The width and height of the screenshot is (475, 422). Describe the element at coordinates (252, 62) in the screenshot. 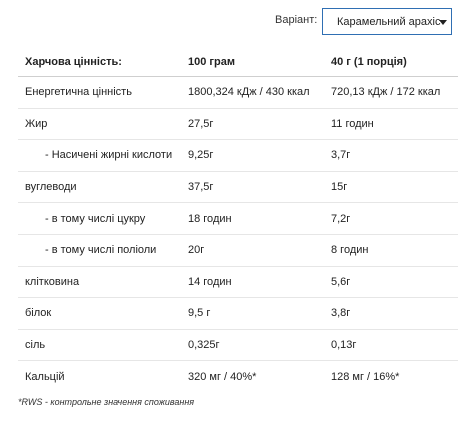

I see `table-cell: 100 грам` at that location.